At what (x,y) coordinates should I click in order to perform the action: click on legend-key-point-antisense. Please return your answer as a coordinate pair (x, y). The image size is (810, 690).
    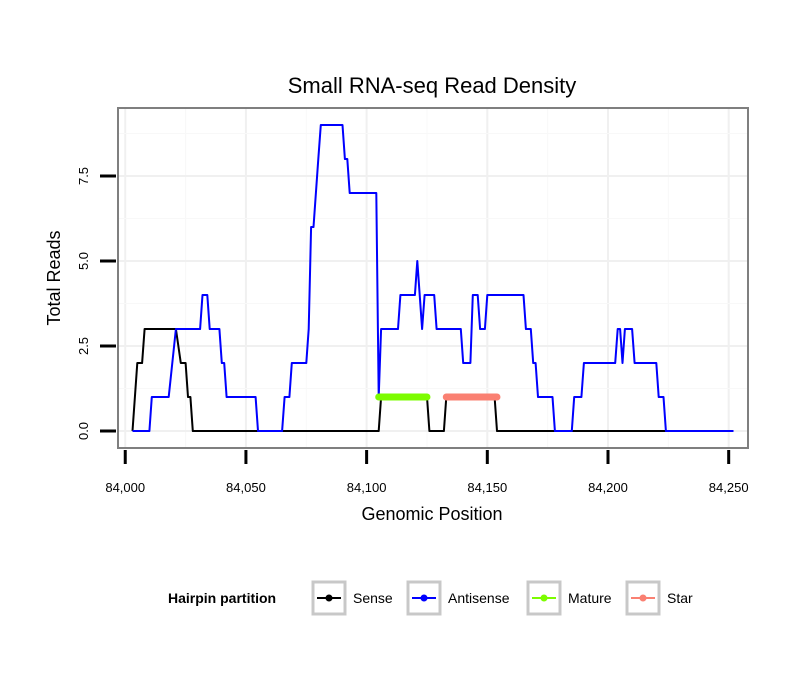
    Looking at the image, I should click on (424, 598).